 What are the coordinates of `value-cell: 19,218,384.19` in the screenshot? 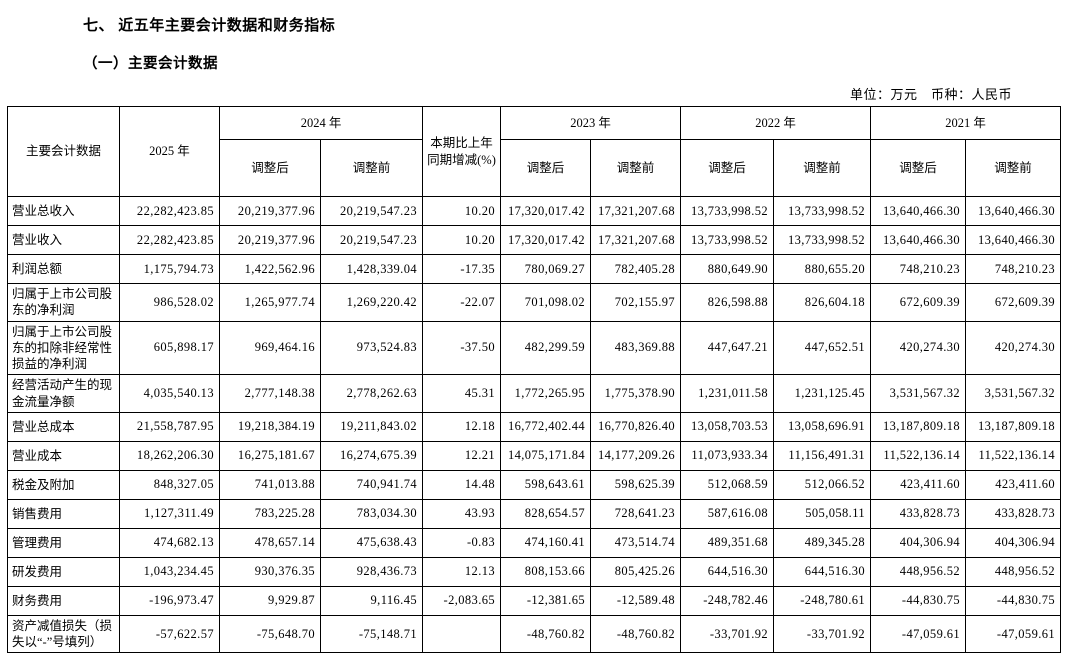 It's located at (270, 426).